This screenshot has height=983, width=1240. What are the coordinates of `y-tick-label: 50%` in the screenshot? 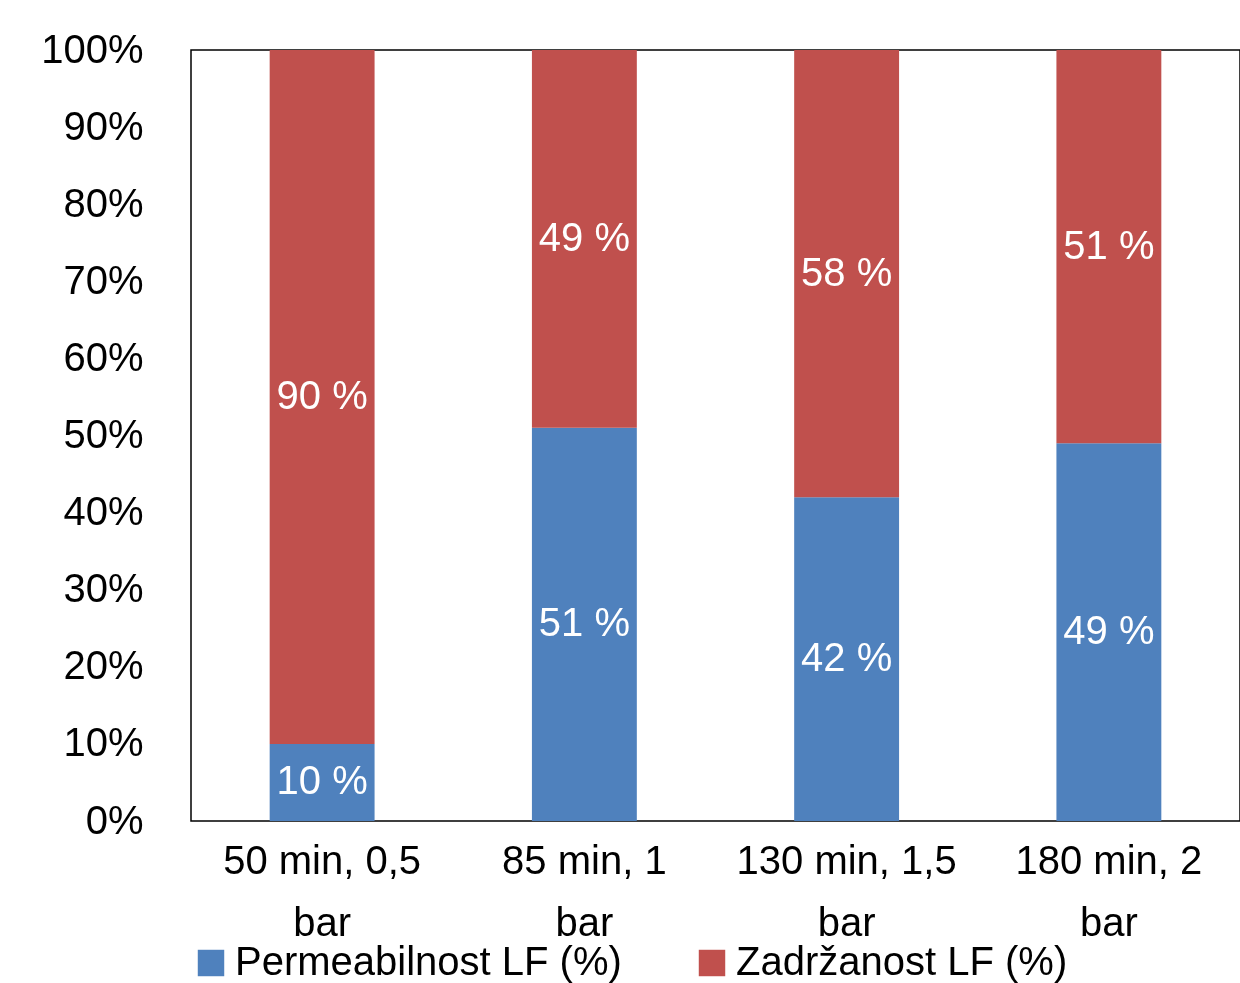 It's located at (103, 434).